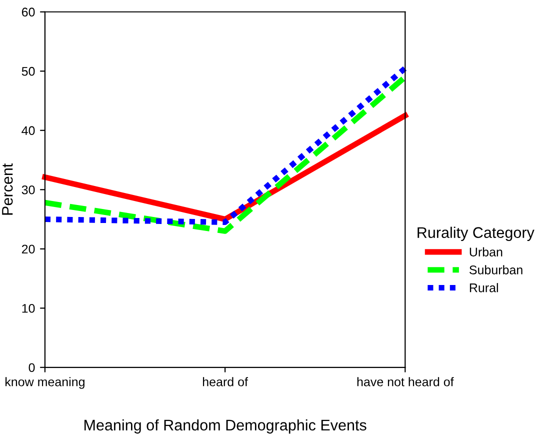 This screenshot has height=440, width=555. Describe the element at coordinates (28, 71) in the screenshot. I see `y-tick-label: 50` at that location.